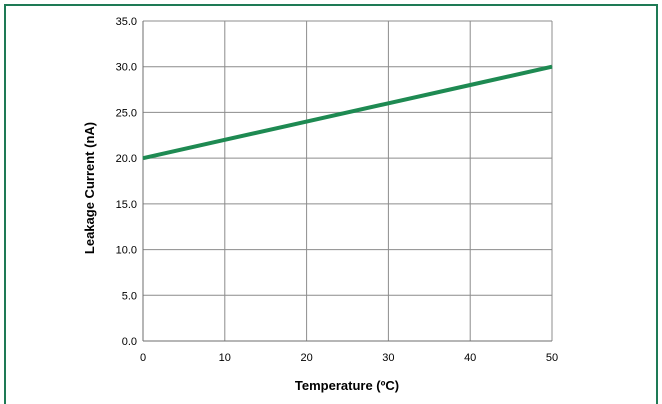 The height and width of the screenshot is (404, 662). I want to click on x-tick-label: 50, so click(552, 358).